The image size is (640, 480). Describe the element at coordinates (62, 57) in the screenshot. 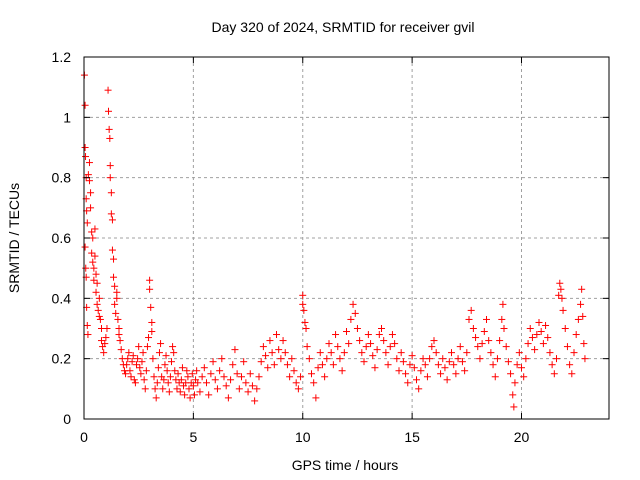

I see `y-tick-label: 1.2` at that location.